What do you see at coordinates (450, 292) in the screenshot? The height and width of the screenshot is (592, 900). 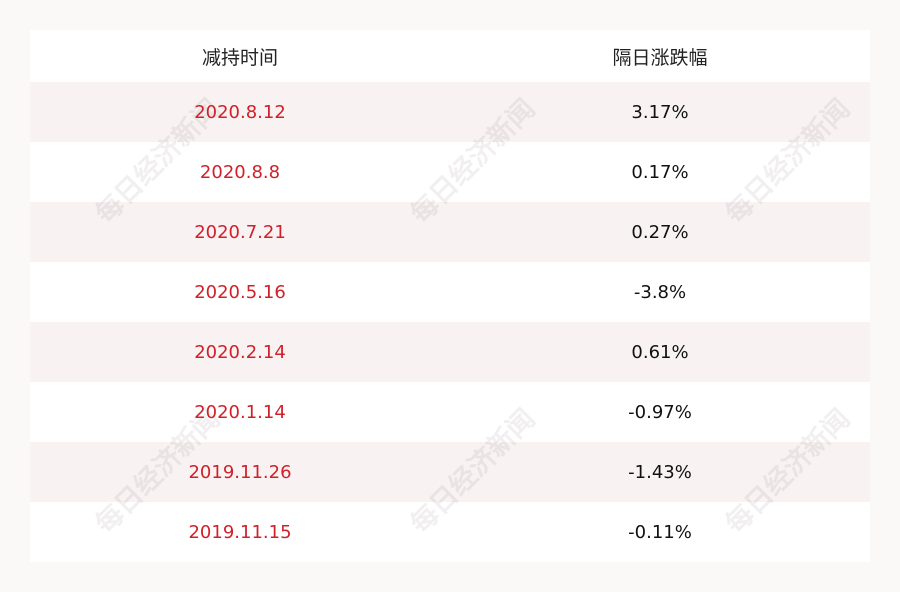 I see `table-row: 2020.5.16 -3.8%` at bounding box center [450, 292].